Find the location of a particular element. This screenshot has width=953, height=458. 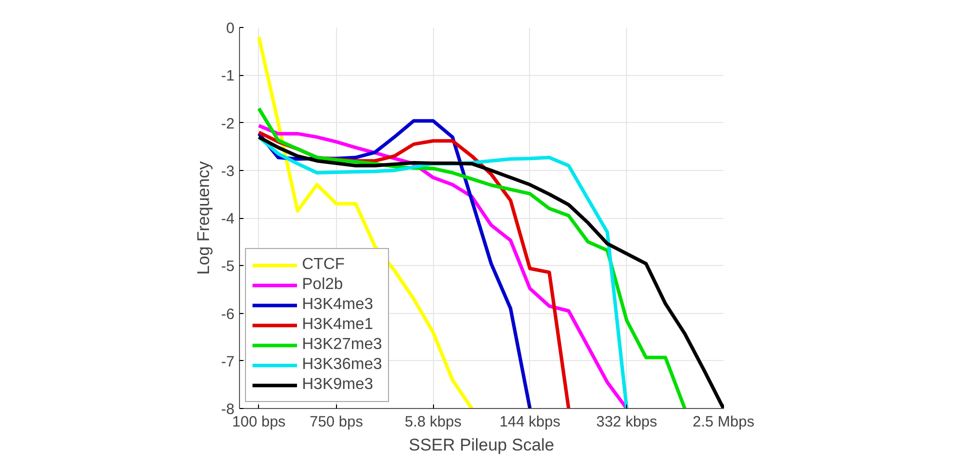

y-tick-label: -2 is located at coordinates (228, 123).